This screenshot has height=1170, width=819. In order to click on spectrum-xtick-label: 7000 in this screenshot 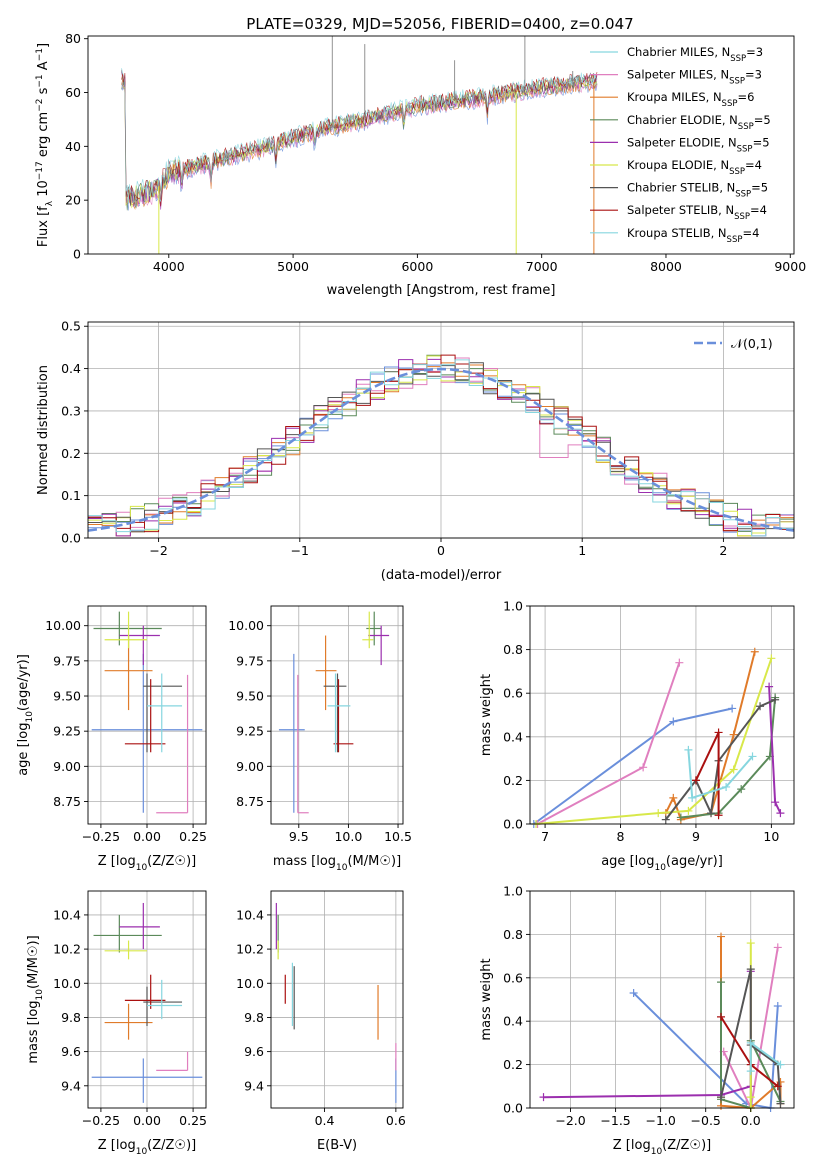, I will do `click(542, 266)`.